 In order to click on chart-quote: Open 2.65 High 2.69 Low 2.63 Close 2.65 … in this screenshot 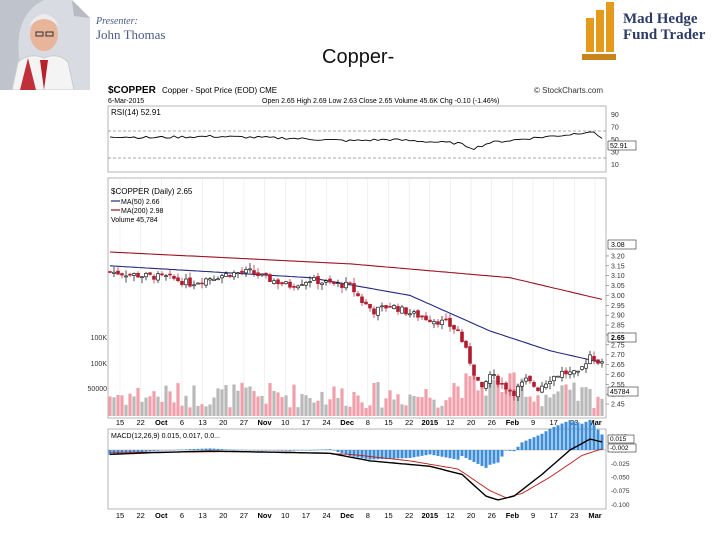, I will do `click(380, 101)`.